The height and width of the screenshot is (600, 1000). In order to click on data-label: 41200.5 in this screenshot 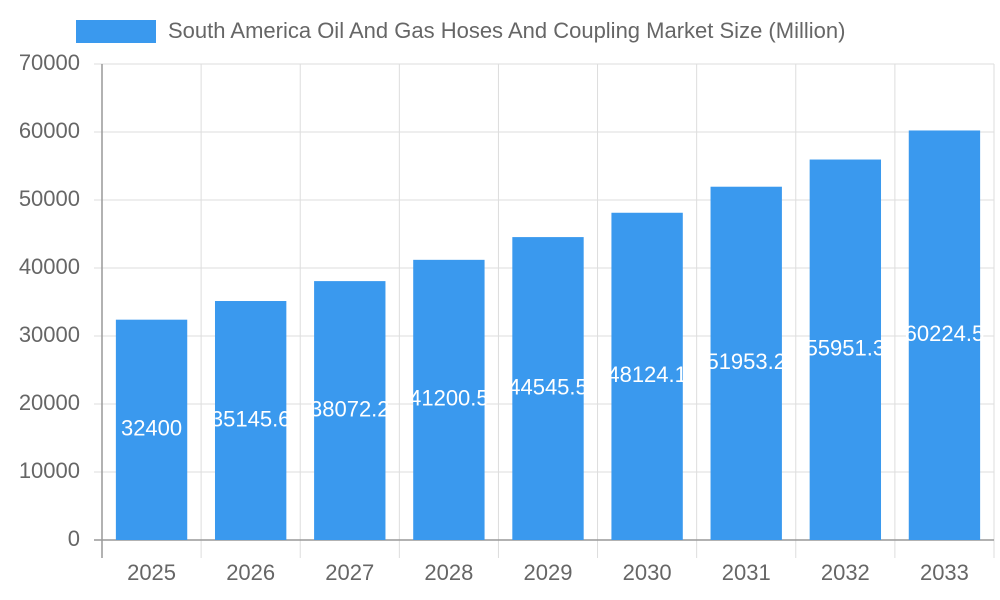, I will do `click(449, 398)`.